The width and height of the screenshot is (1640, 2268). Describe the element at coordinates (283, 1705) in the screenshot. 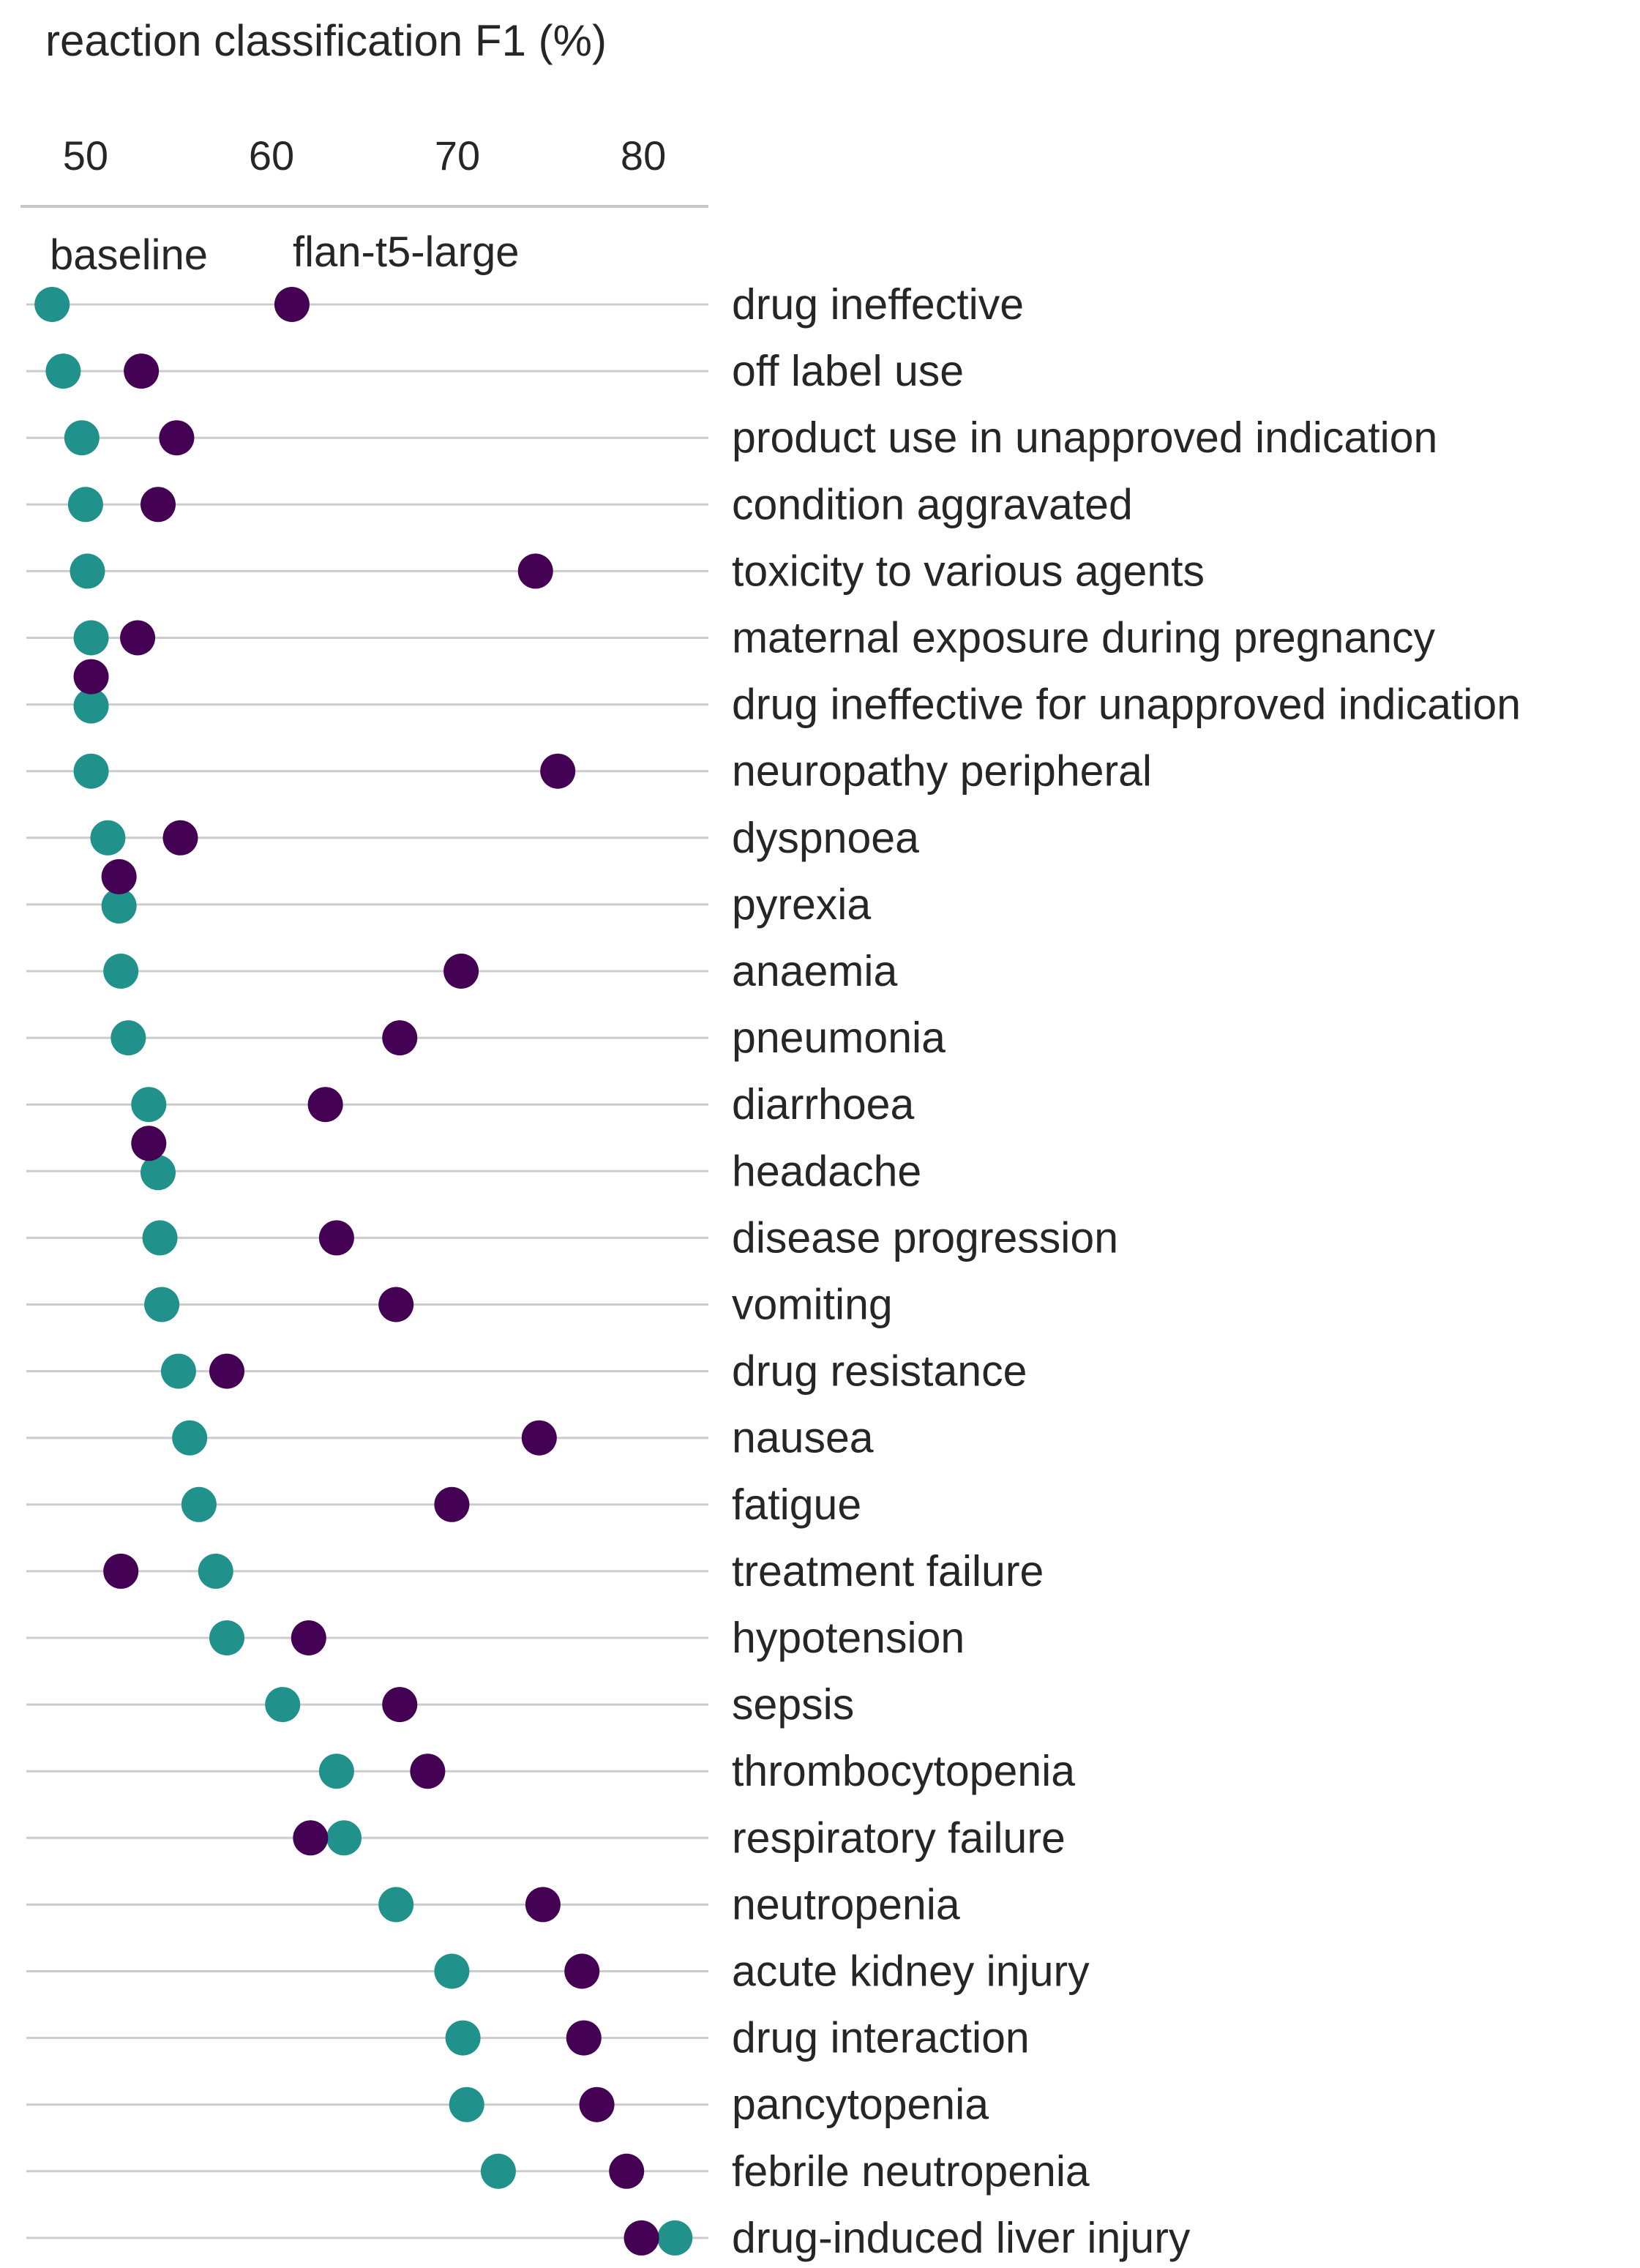

I see `point-baseline-sepsis` at that location.